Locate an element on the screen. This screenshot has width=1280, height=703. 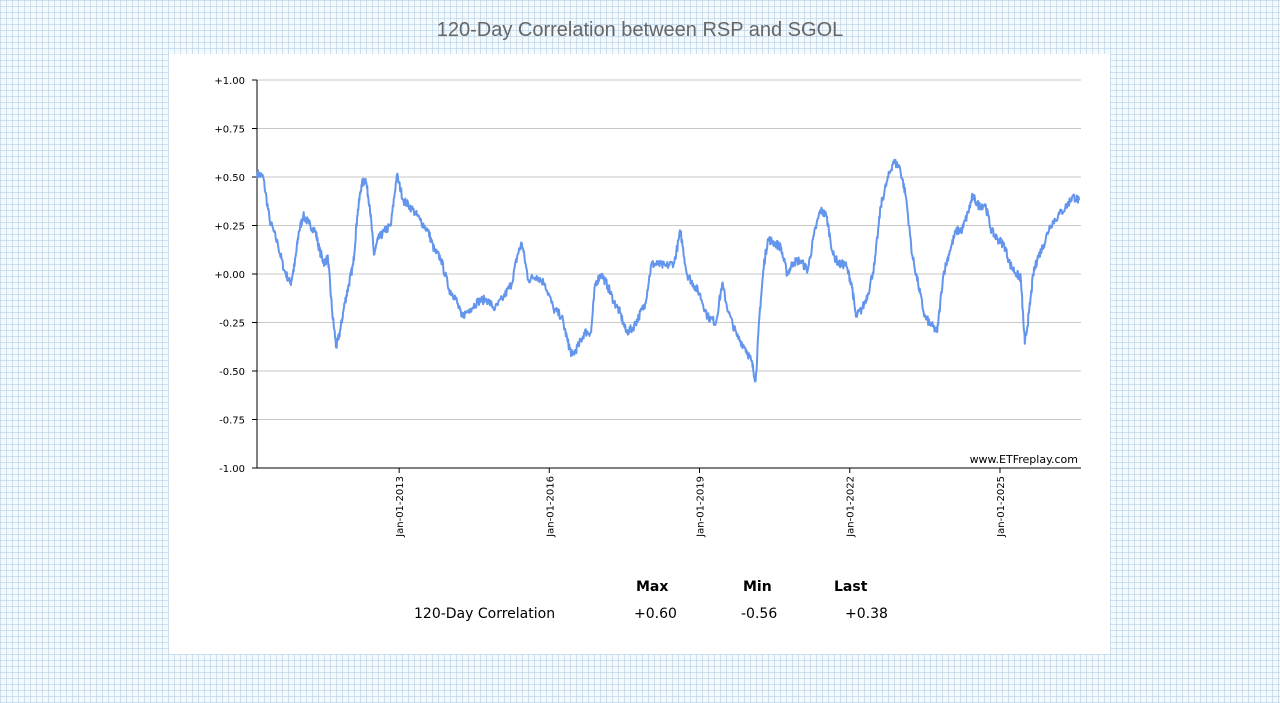
stats-header-min: Min is located at coordinates (757, 587).